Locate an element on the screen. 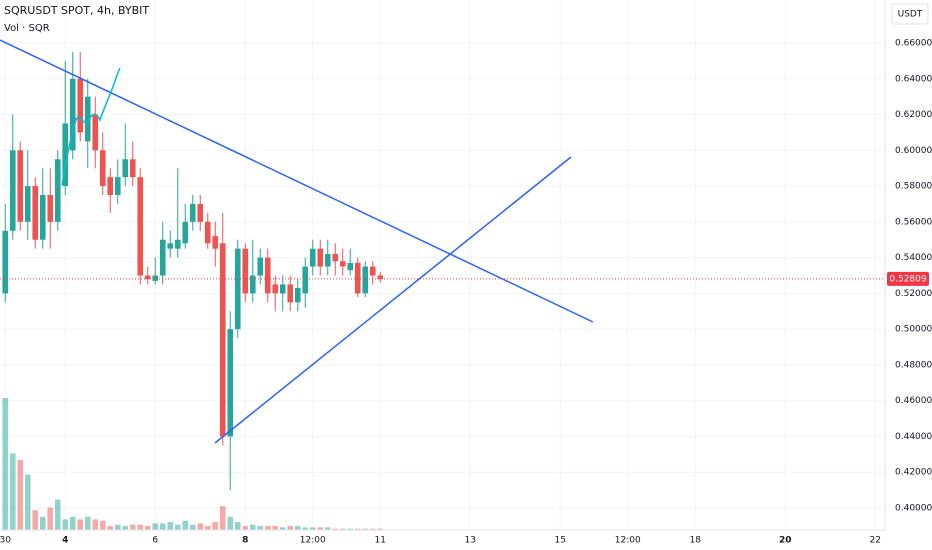 The width and height of the screenshot is (932, 550). y-tick-label: 0.44000 is located at coordinates (913, 437).